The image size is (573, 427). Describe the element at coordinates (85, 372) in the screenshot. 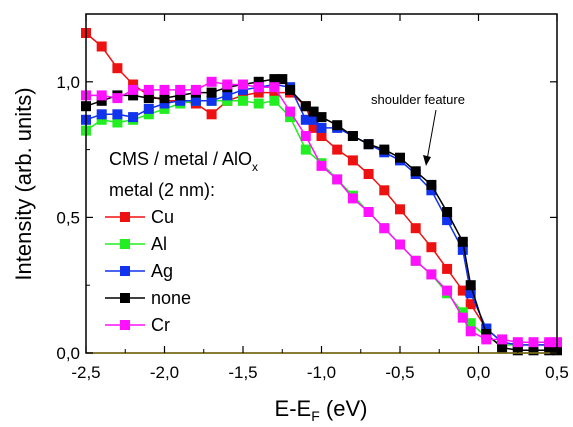

I see `x-tick-label: -2,5` at that location.